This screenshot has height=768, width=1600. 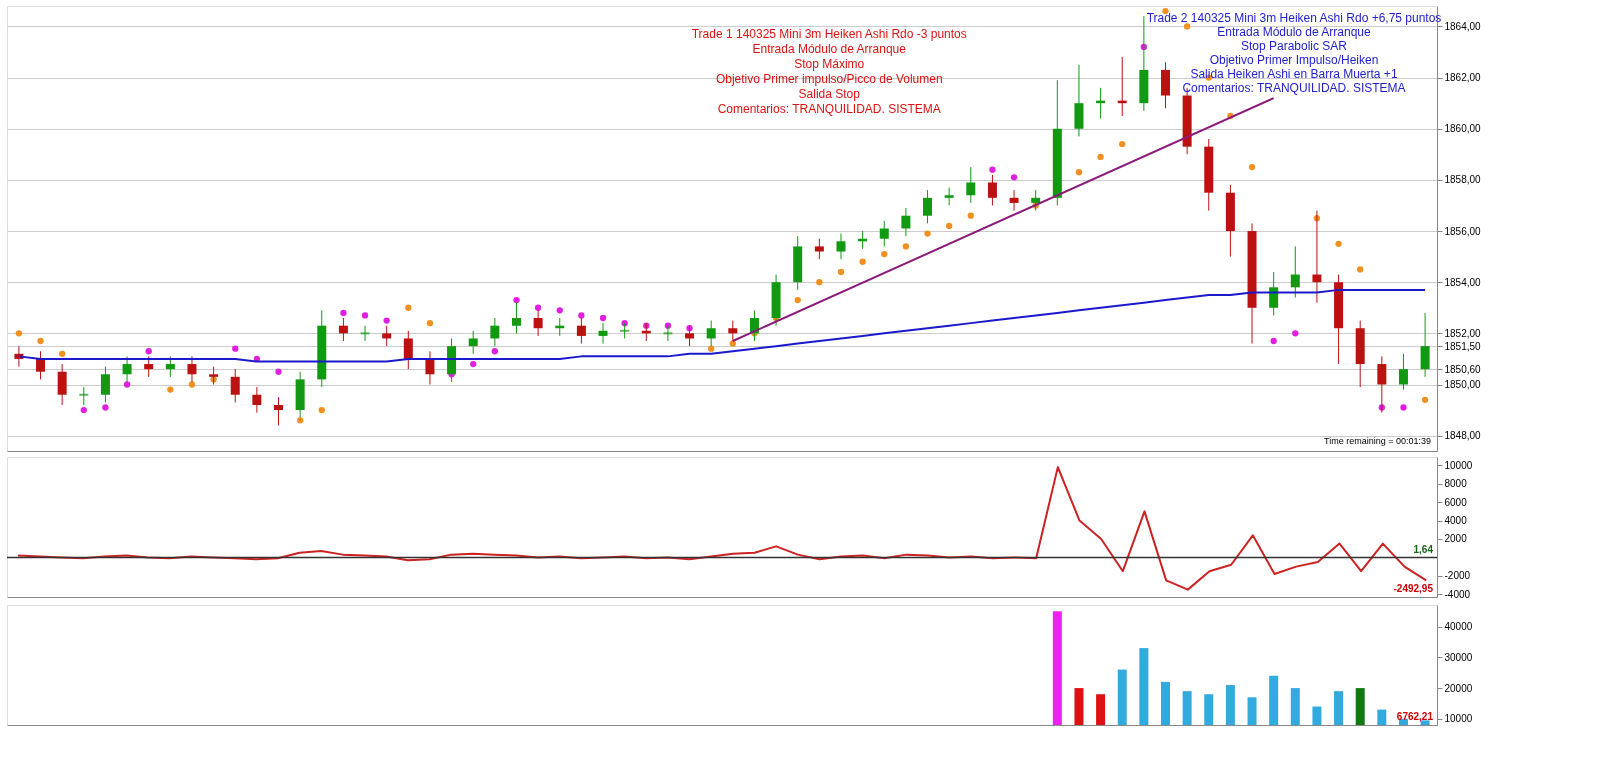 What do you see at coordinates (829, 64) in the screenshot?
I see `annotation: Stop Máximo` at bounding box center [829, 64].